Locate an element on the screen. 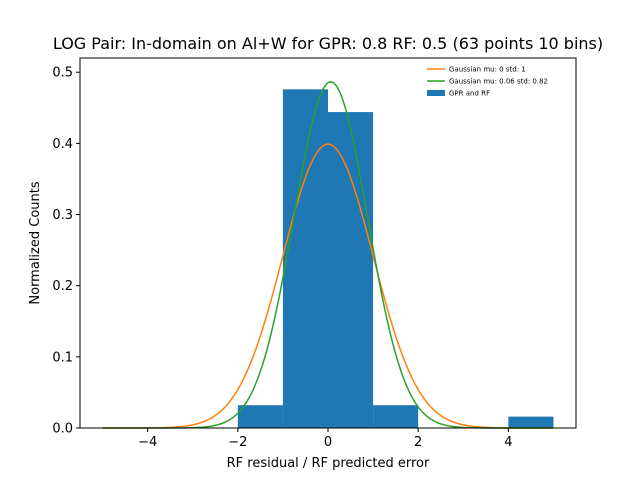 This screenshot has height=480, width=640. x-axis-ticks: −4 −2 0 2 4 is located at coordinates (325, 439).